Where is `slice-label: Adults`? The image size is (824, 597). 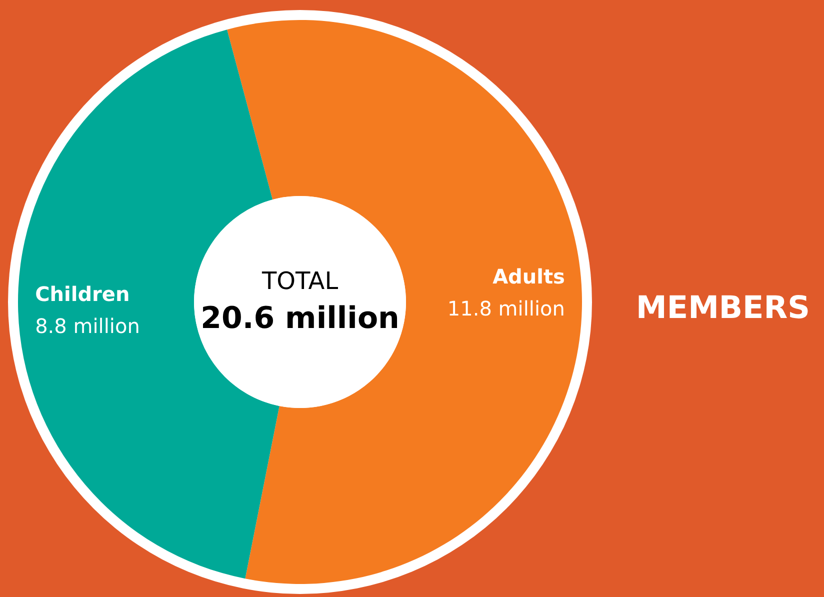 slice-label: Adults is located at coordinates (528, 276).